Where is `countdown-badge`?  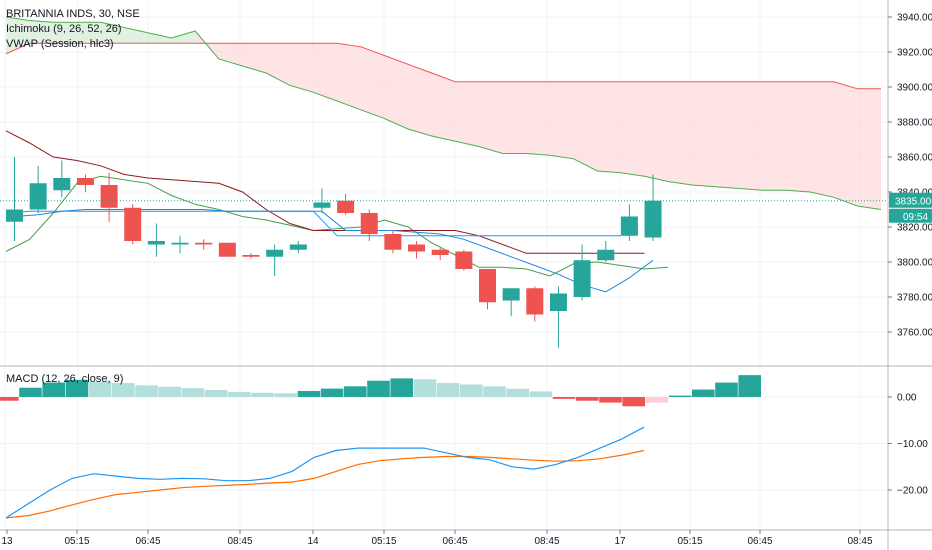
countdown-badge is located at coordinates (910, 215).